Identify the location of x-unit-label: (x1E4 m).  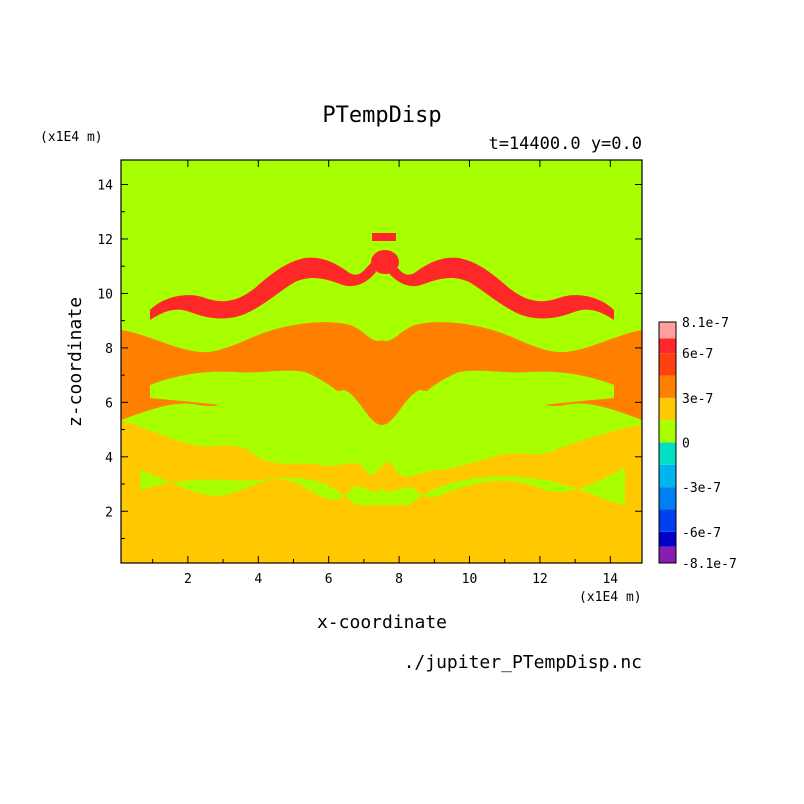
(610, 597).